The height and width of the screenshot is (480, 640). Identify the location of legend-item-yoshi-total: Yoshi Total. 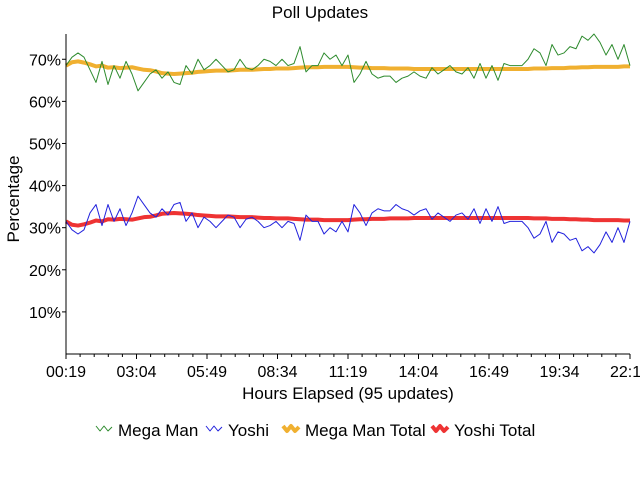
(482, 430).